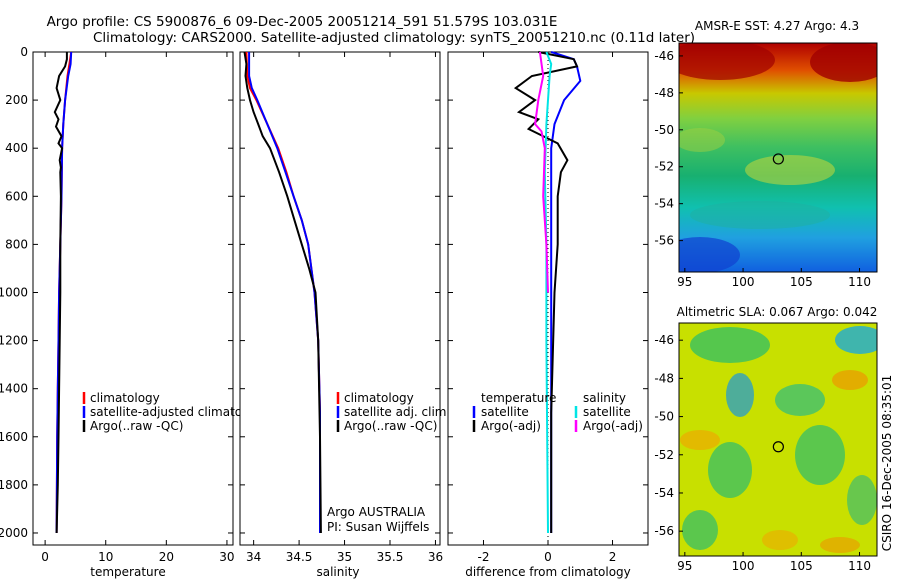 The image size is (900, 580). I want to click on x-tick-label: 36, so click(435, 557).